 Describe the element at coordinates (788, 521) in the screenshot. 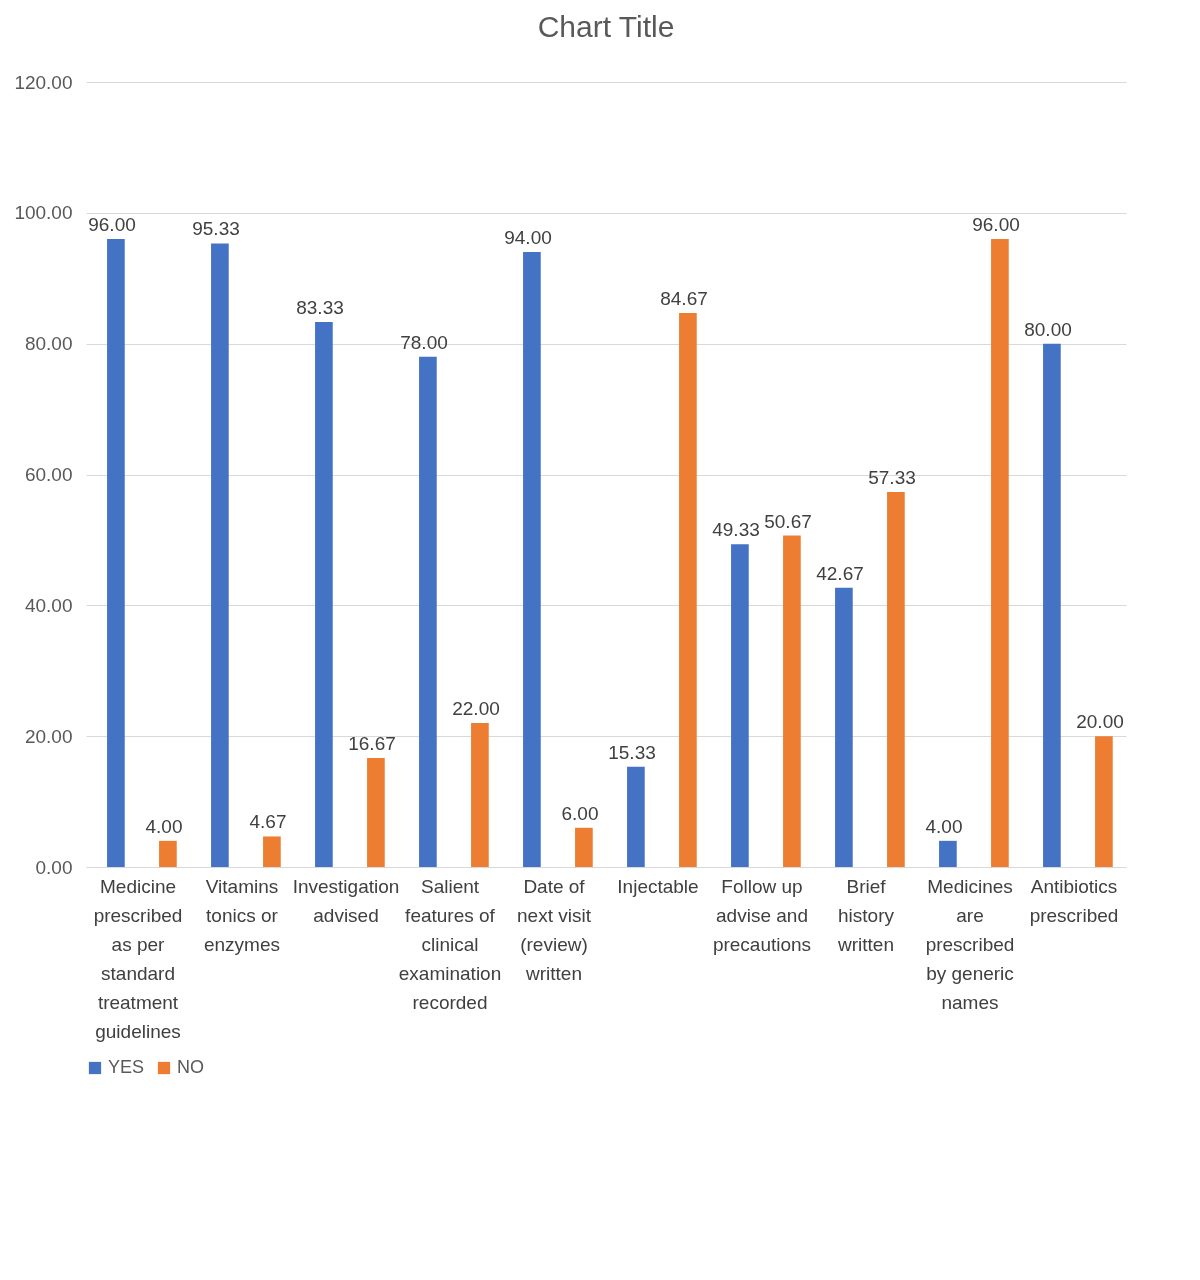

I see `data-label: 50.67` at that location.